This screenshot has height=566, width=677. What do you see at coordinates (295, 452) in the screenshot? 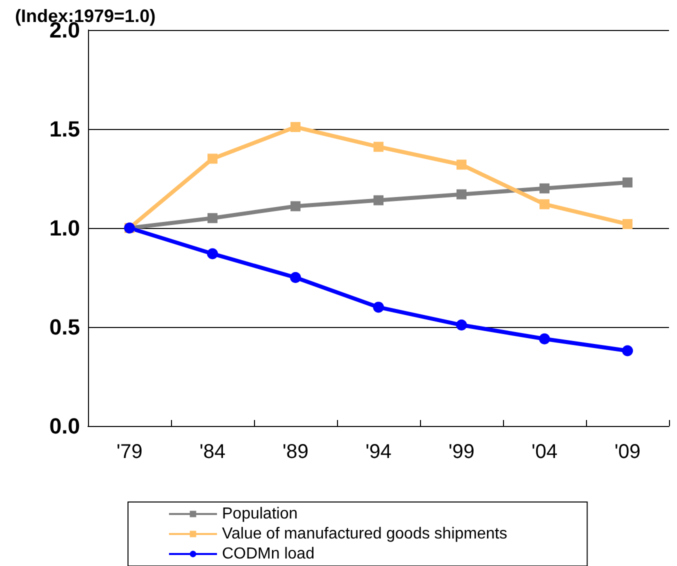
I see `x-tick-label: '89` at bounding box center [295, 452].